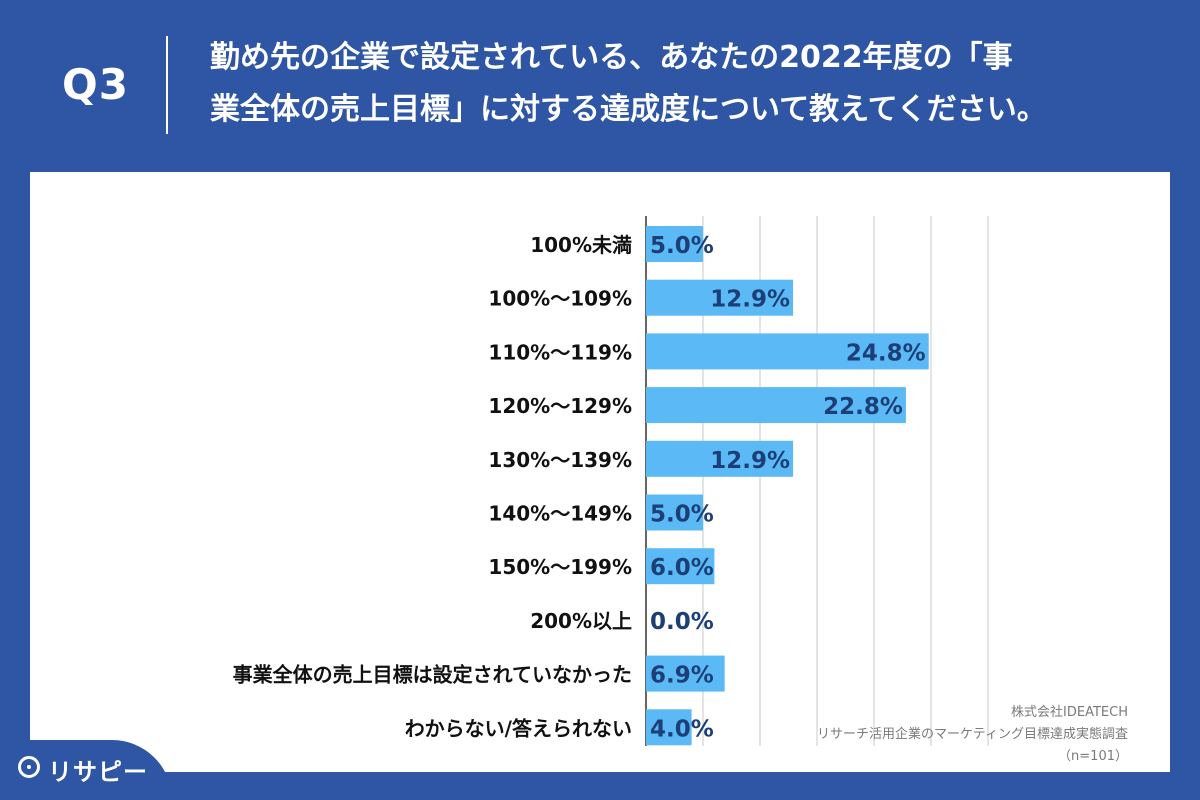 The width and height of the screenshot is (1200, 800). I want to click on source-survey-name: リサーチ活用企業のマーケティング目標達成実態調査, so click(972, 734).